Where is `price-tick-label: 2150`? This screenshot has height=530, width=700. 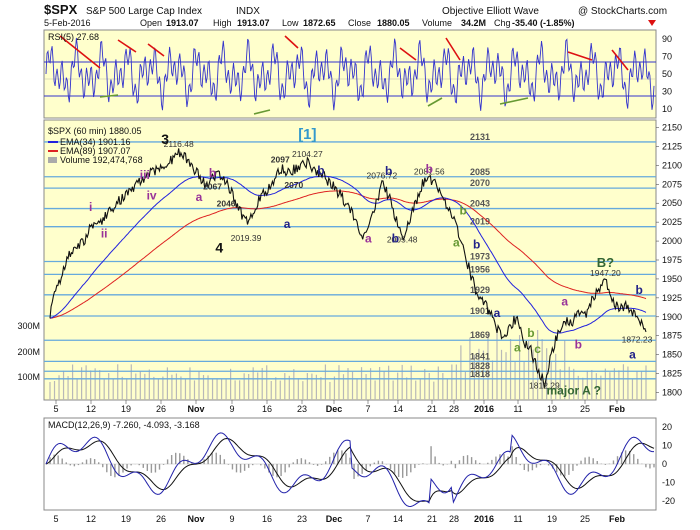
price-tick-label: 2150 is located at coordinates (672, 128).